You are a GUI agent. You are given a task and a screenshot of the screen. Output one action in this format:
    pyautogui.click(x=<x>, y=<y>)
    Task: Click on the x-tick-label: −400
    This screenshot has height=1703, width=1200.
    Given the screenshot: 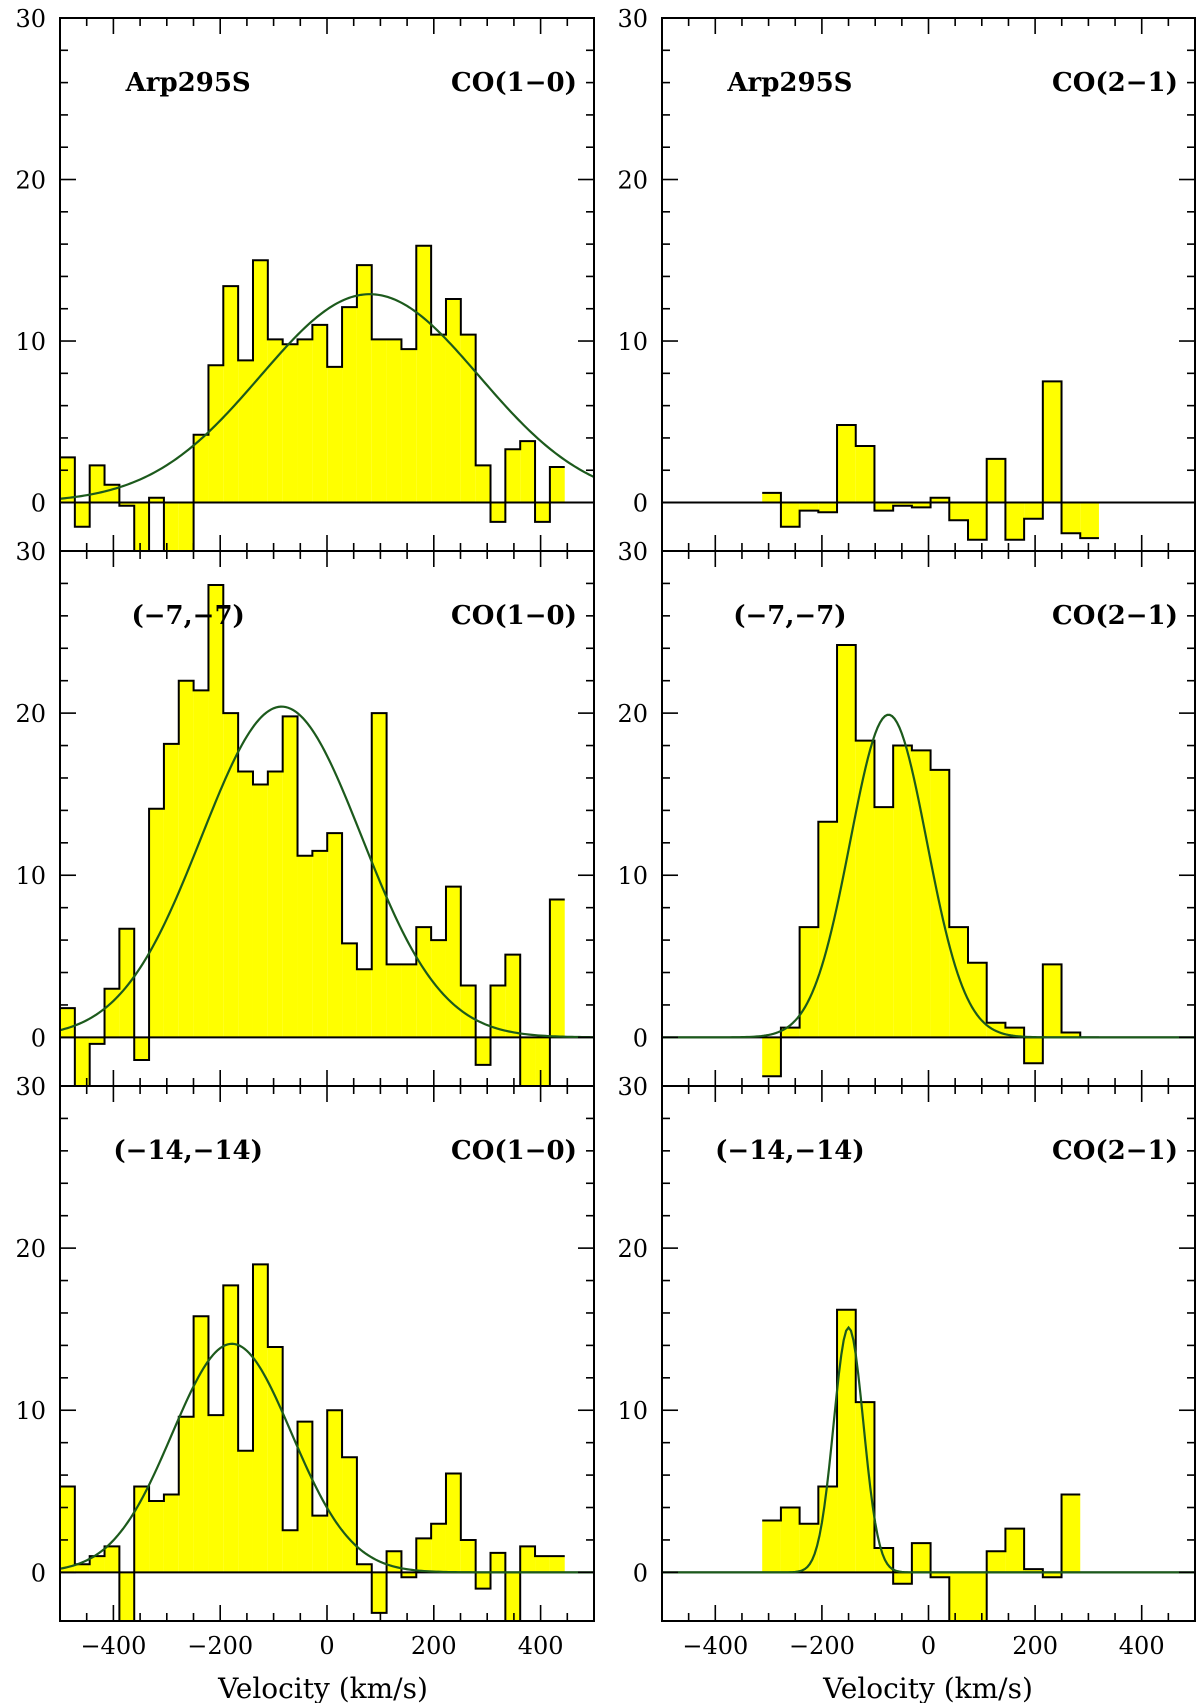 What is the action you would take?
    pyautogui.click(x=715, y=1646)
    